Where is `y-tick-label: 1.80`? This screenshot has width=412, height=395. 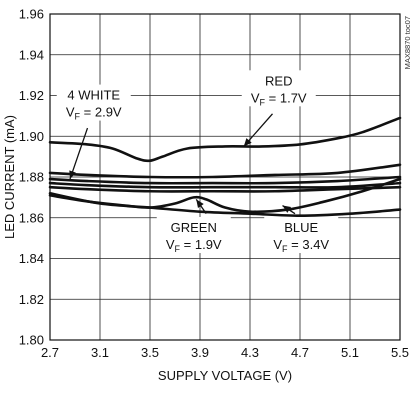
y-tick-label: 1.80 is located at coordinates (31, 340).